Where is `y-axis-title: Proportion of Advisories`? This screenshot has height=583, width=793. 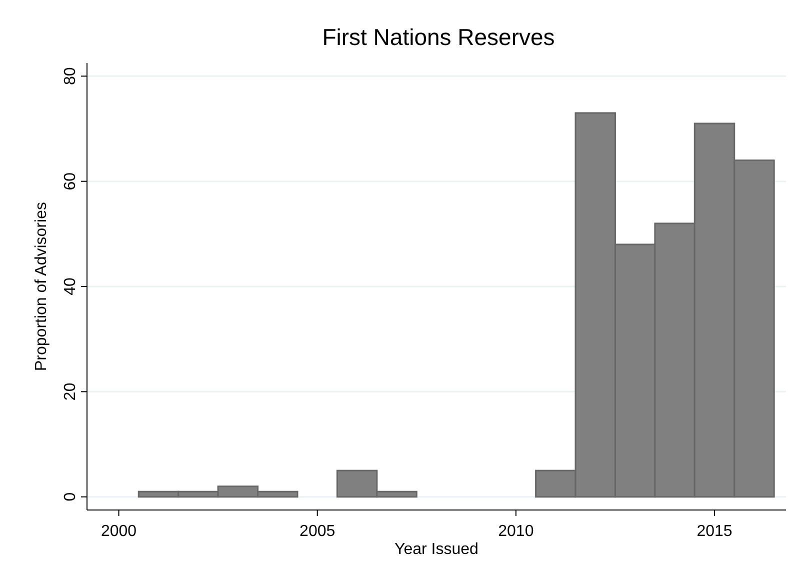 y-axis-title: Proportion of Advisories is located at coordinates (41, 286).